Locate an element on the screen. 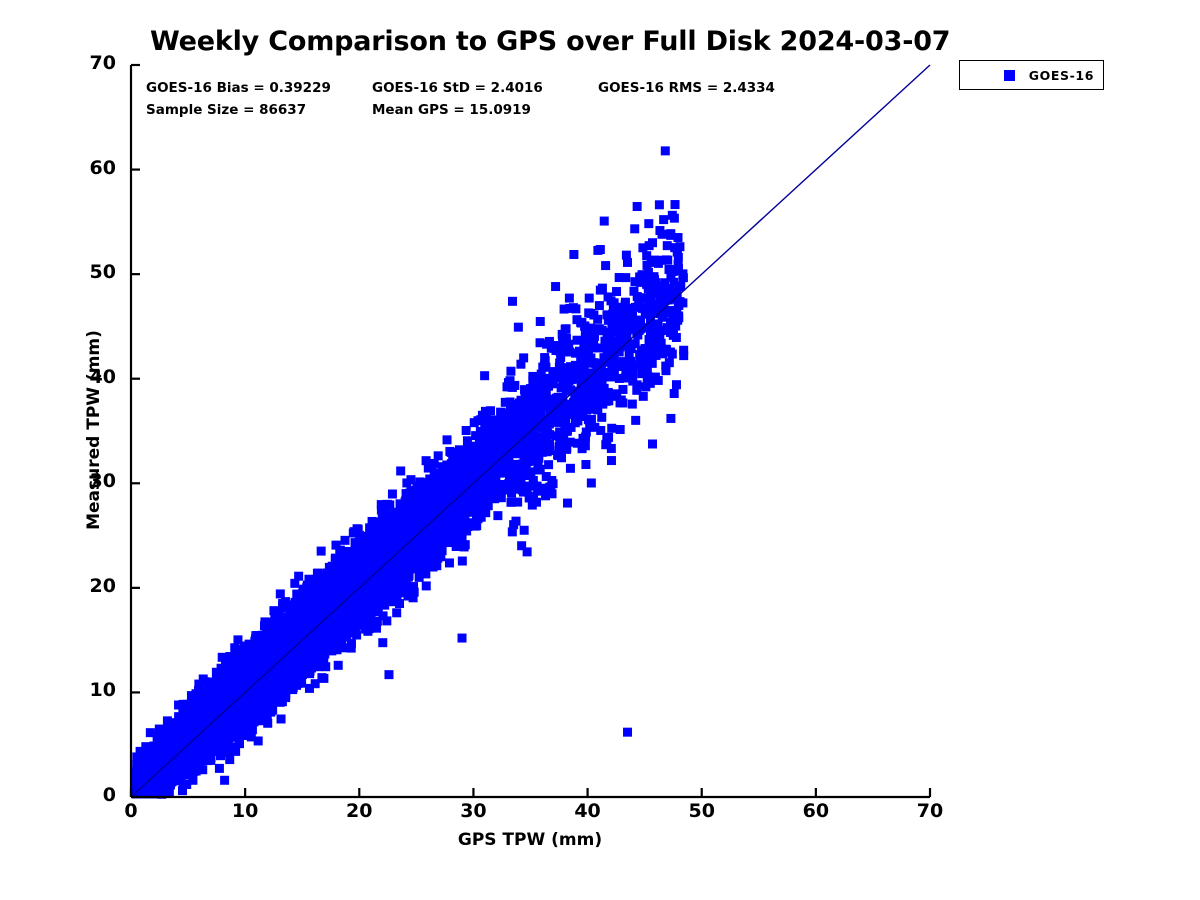 This screenshot has height=900, width=1200. stat-sample-size: Sample Size = 86637 is located at coordinates (226, 110).